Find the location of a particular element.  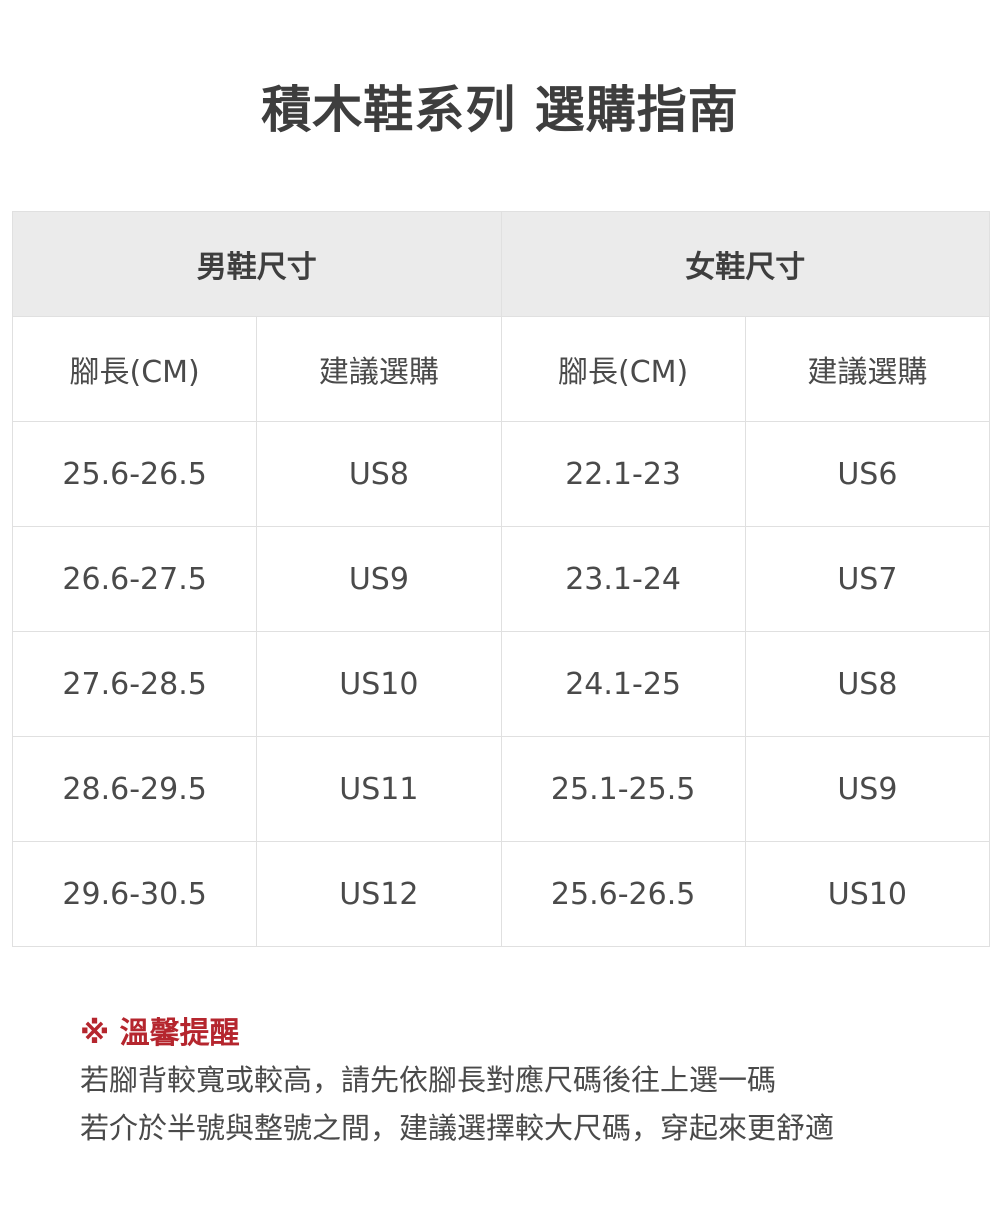

reminder-line: 若腳背較寬或較高，請先依腳長對應尺碼後往上選一碼 is located at coordinates (428, 1080).